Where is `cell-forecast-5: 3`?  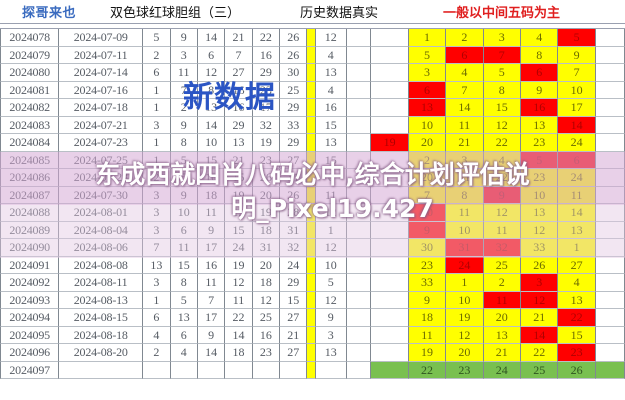
cell-forecast-5: 3 is located at coordinates (540, 283).